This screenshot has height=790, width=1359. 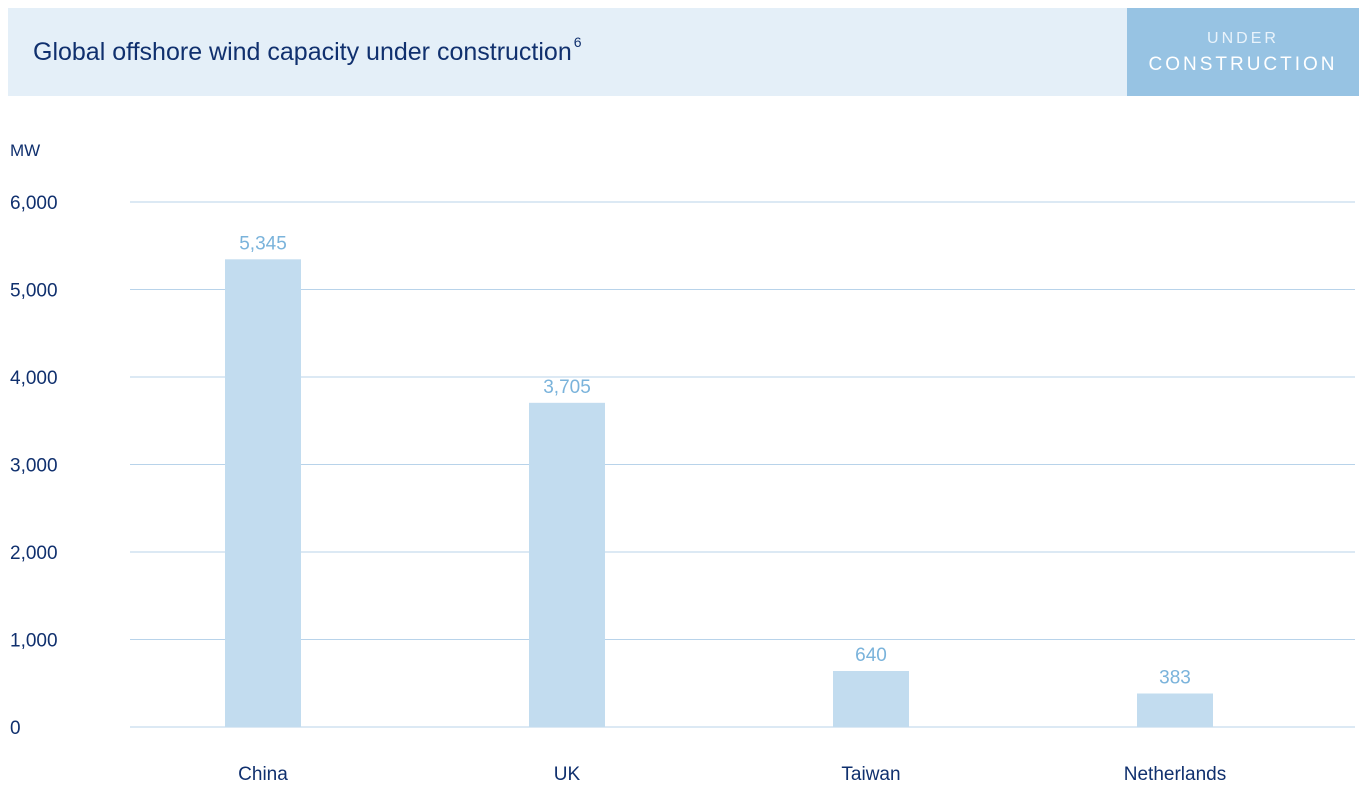 I want to click on y-tick-label: 1,000, so click(x=34, y=641).